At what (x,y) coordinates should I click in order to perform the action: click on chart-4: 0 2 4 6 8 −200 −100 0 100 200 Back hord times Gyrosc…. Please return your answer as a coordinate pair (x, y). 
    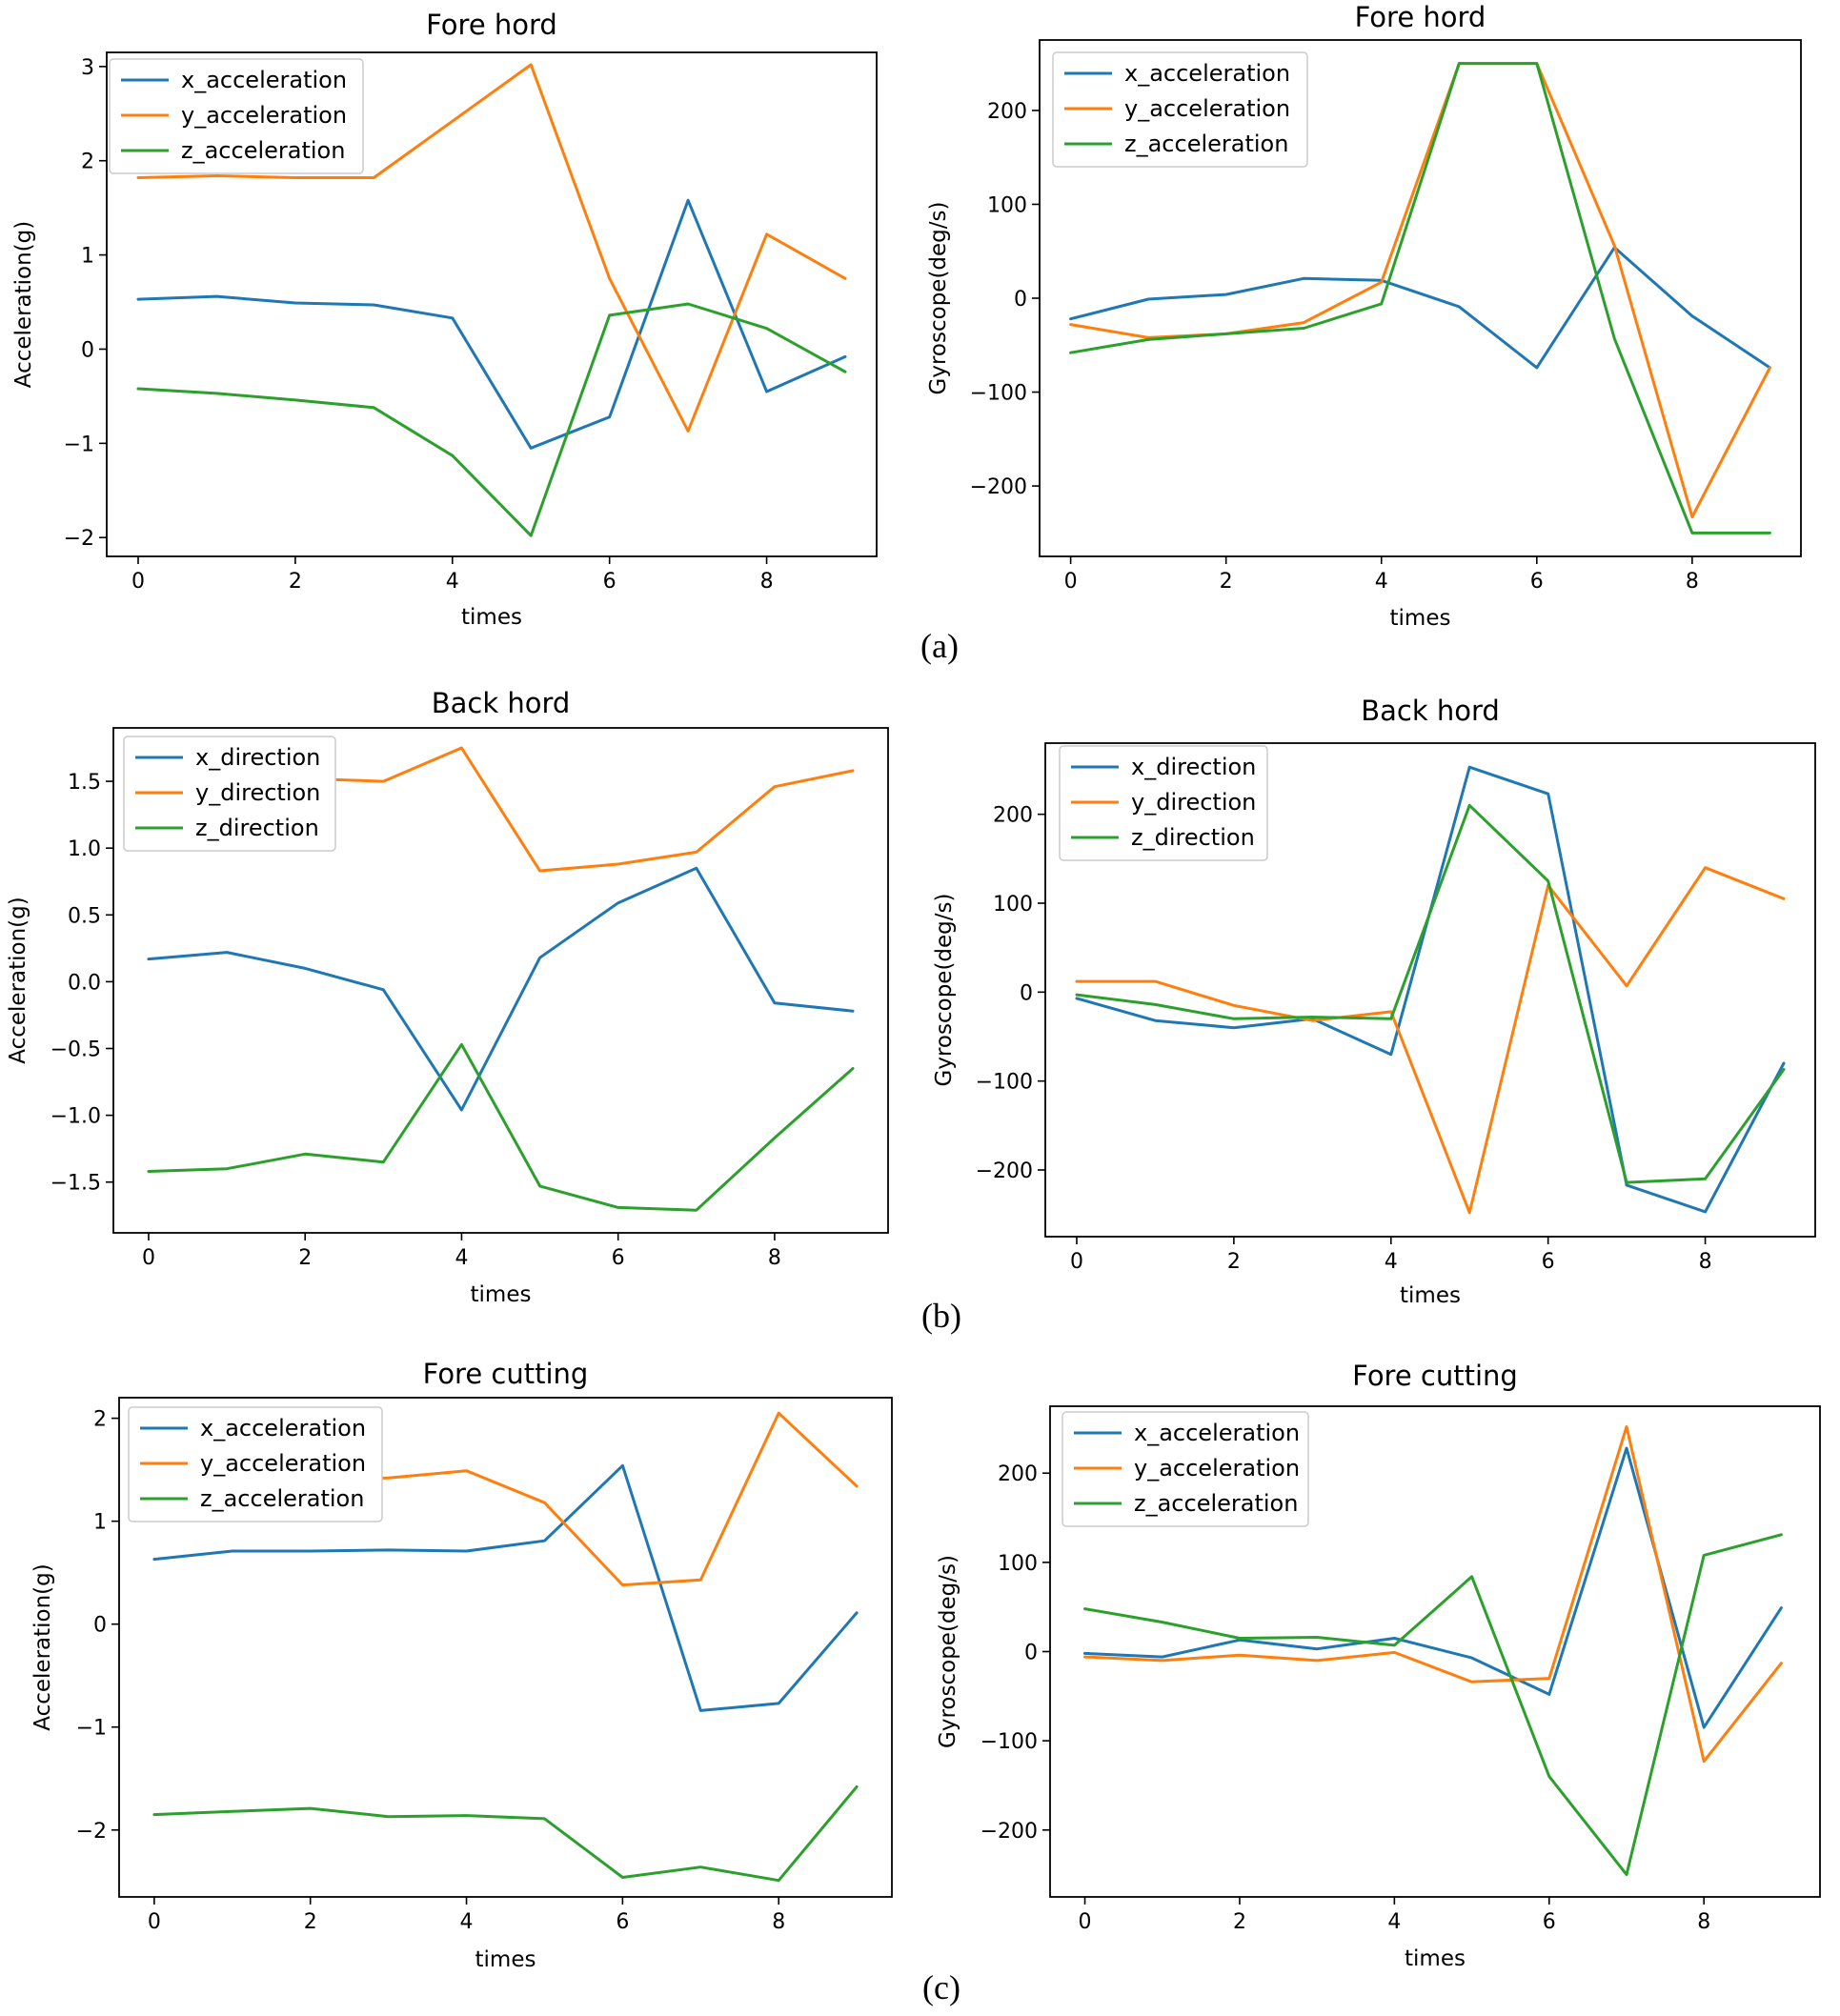
    Looking at the image, I should click on (1374, 1002).